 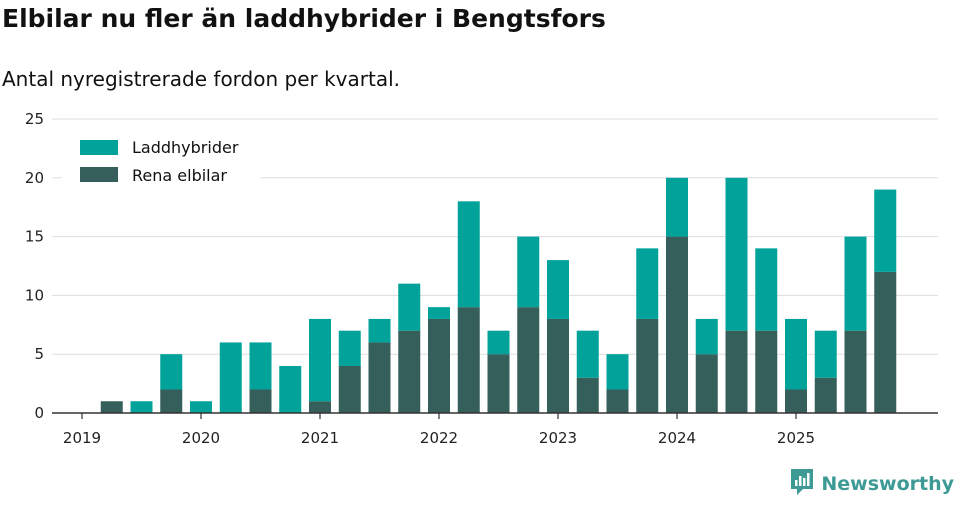 What do you see at coordinates (34, 119) in the screenshot?
I see `y-tick-label: 25` at bounding box center [34, 119].